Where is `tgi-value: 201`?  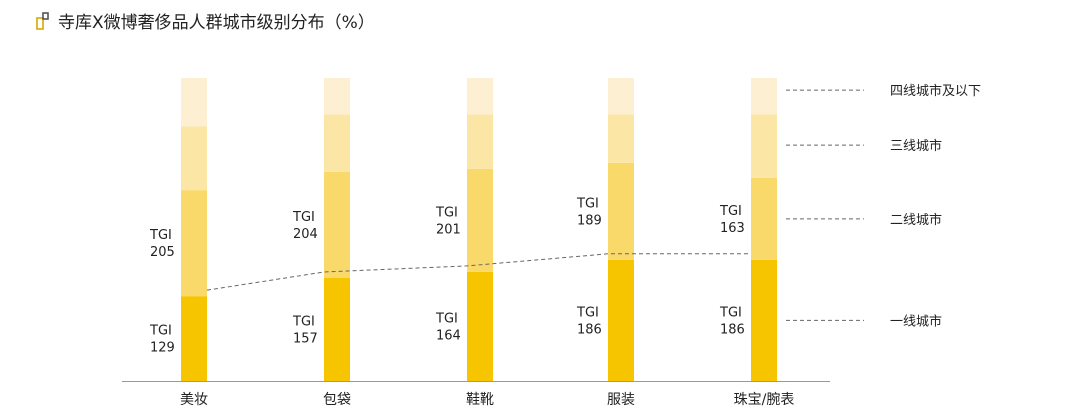
tgi-value: 201 is located at coordinates (448, 229).